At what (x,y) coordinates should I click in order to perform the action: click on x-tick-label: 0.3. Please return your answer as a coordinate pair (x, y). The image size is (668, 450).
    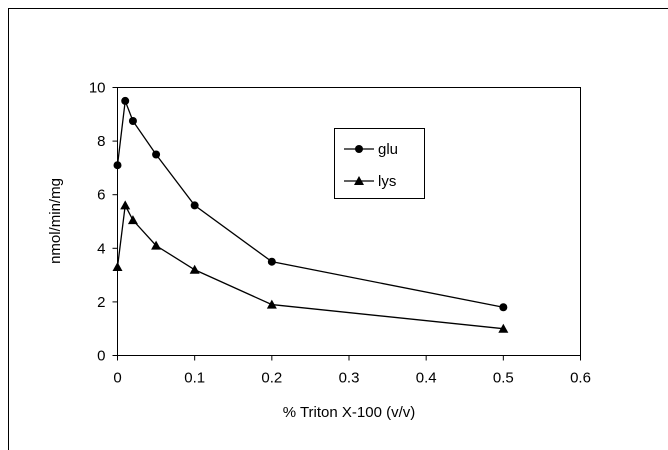
    Looking at the image, I should click on (349, 378).